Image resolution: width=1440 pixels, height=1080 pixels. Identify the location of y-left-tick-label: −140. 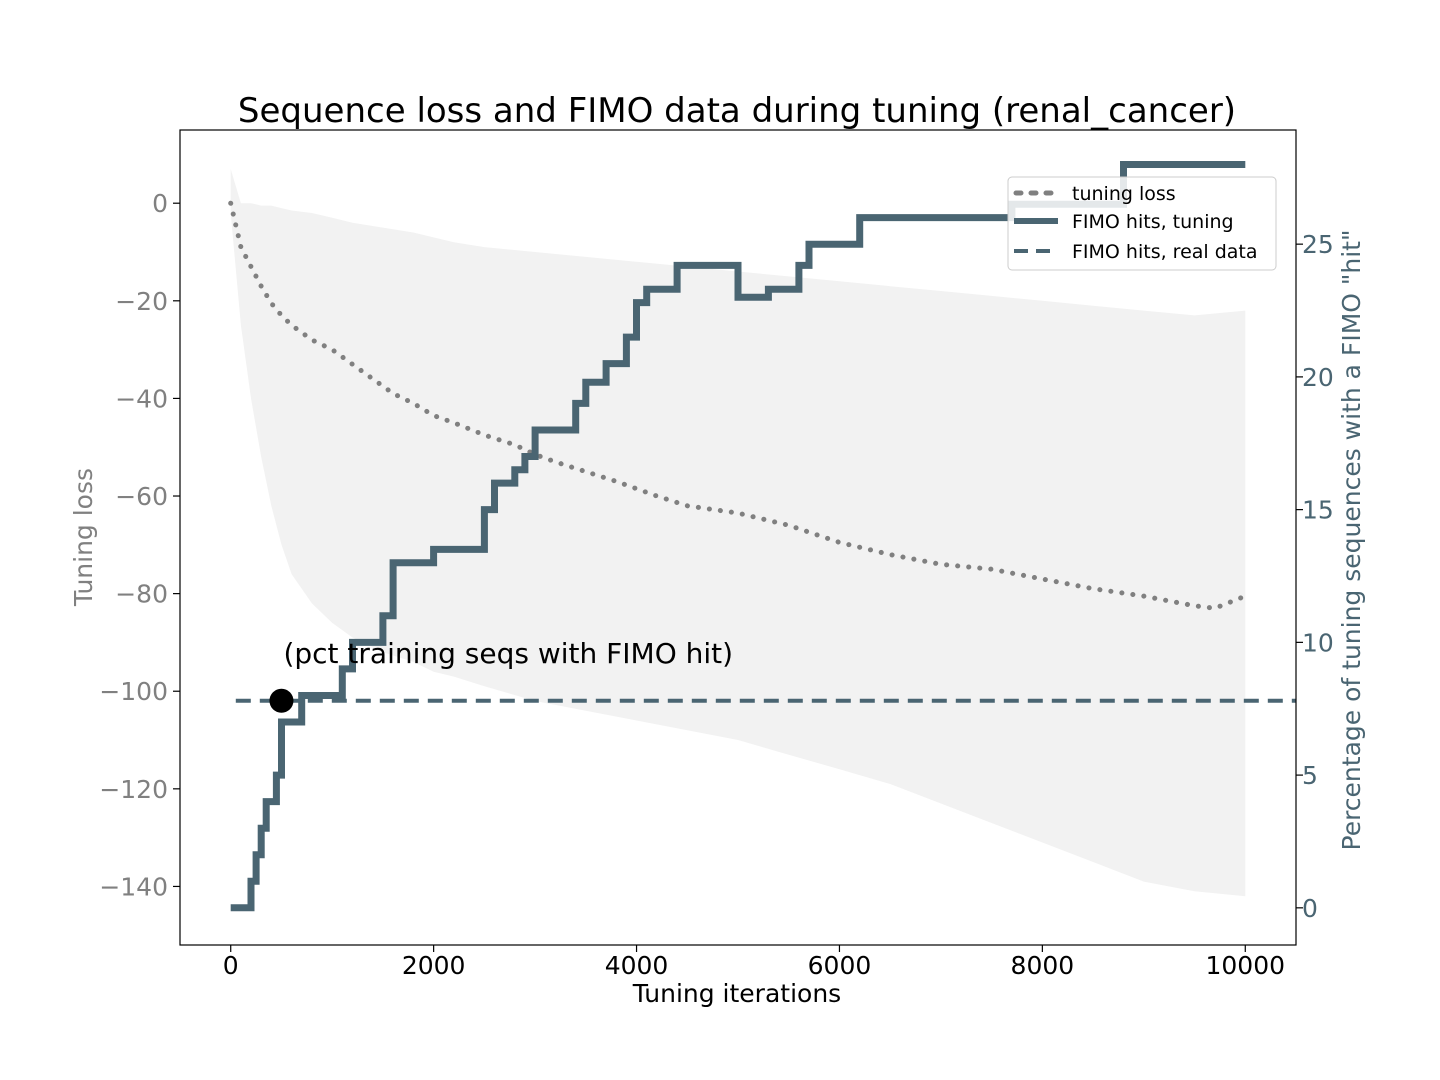
(133, 886).